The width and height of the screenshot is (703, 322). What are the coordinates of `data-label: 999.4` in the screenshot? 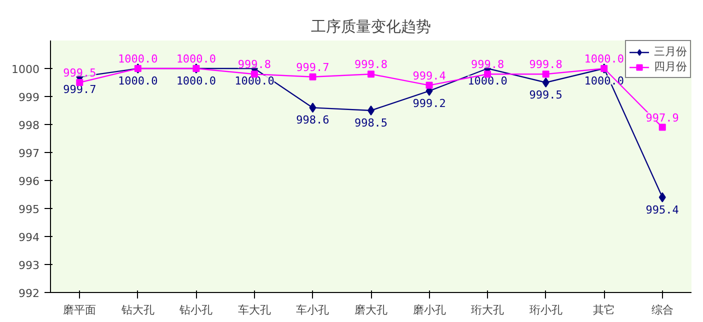 It's located at (429, 75).